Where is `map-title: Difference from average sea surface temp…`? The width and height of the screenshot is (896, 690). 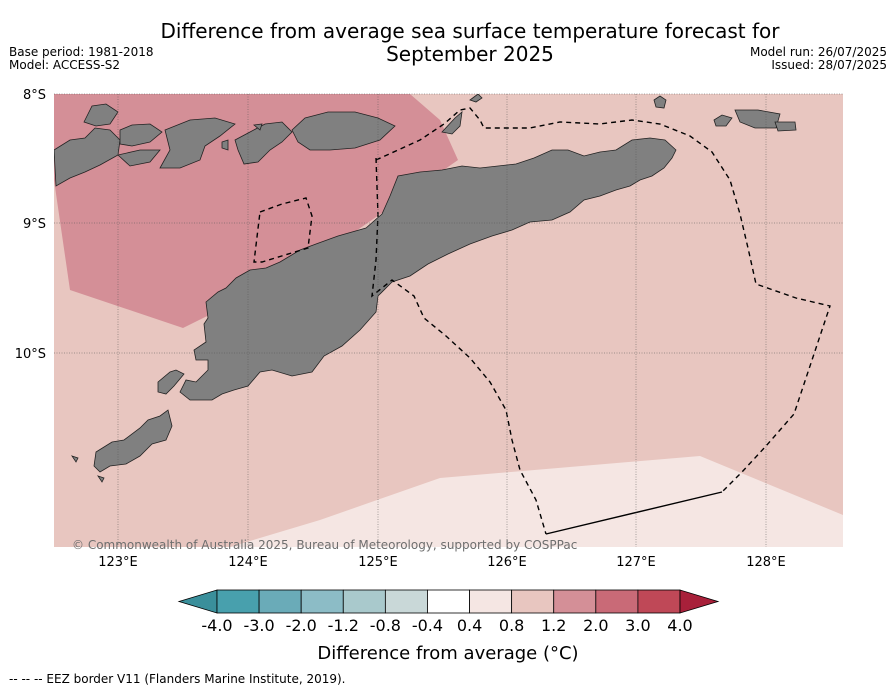 map-title: Difference from average sea surface temp… is located at coordinates (470, 43).